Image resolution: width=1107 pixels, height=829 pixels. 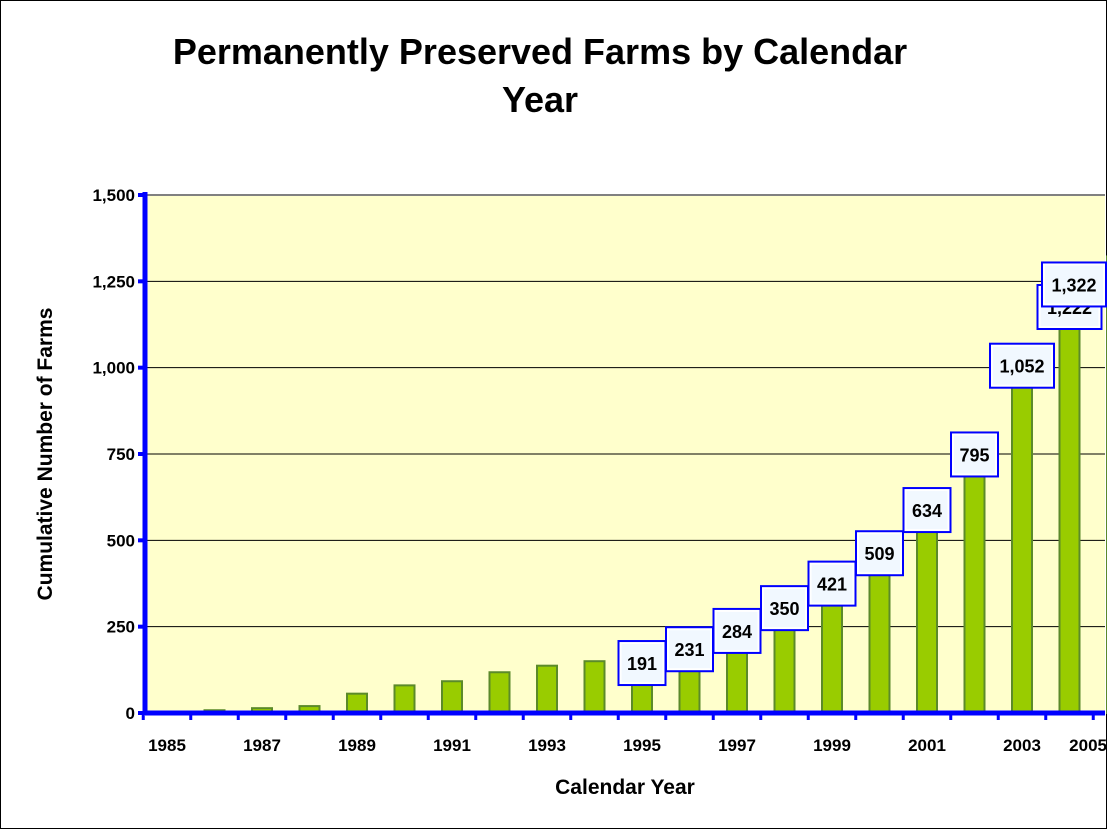 I want to click on data-label-text: 350, so click(x=784, y=609).